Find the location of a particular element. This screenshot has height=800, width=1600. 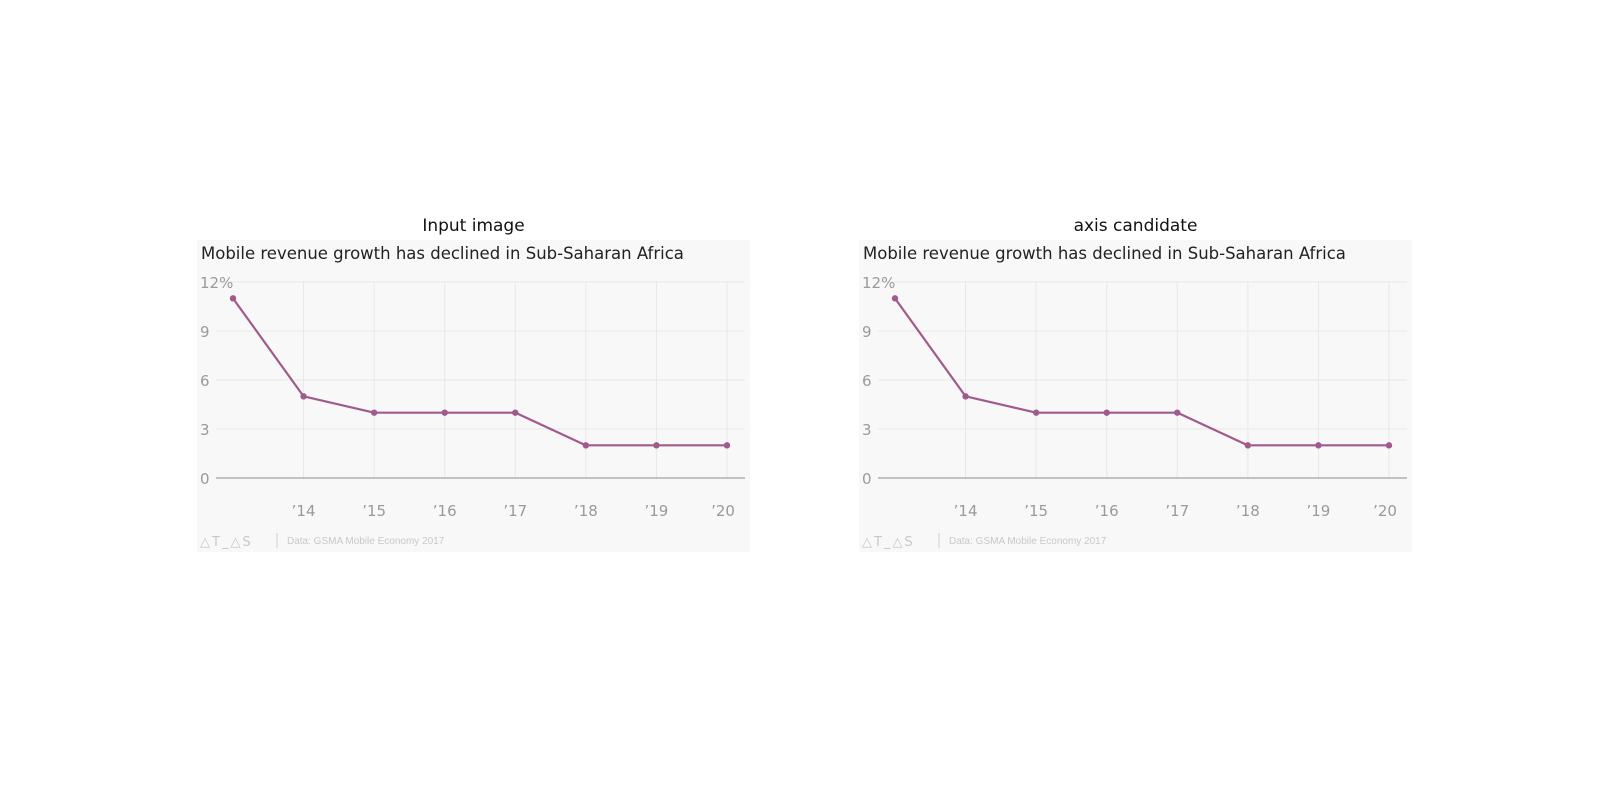

panel-heading: Input image is located at coordinates (473, 226).